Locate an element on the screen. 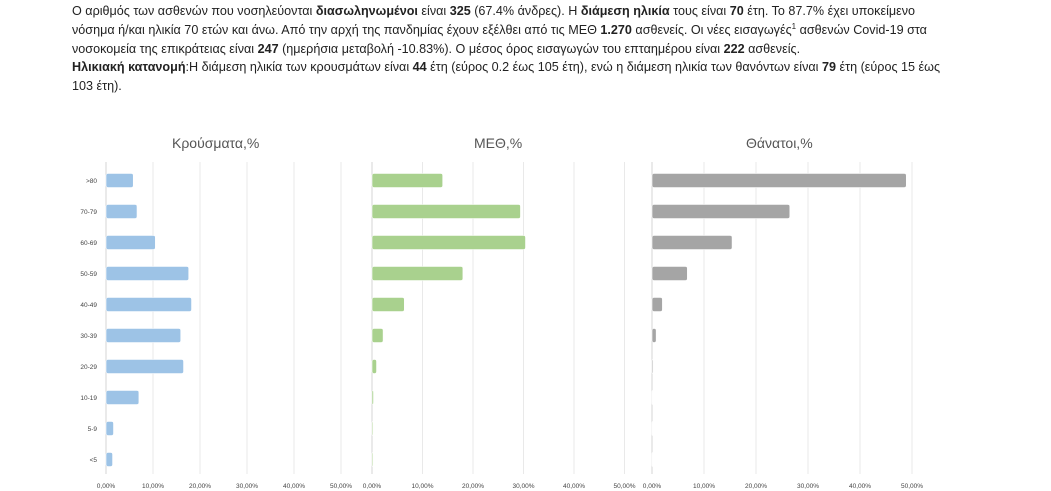  chart-title-icu: ΜΕΘ,% is located at coordinates (498, 143).